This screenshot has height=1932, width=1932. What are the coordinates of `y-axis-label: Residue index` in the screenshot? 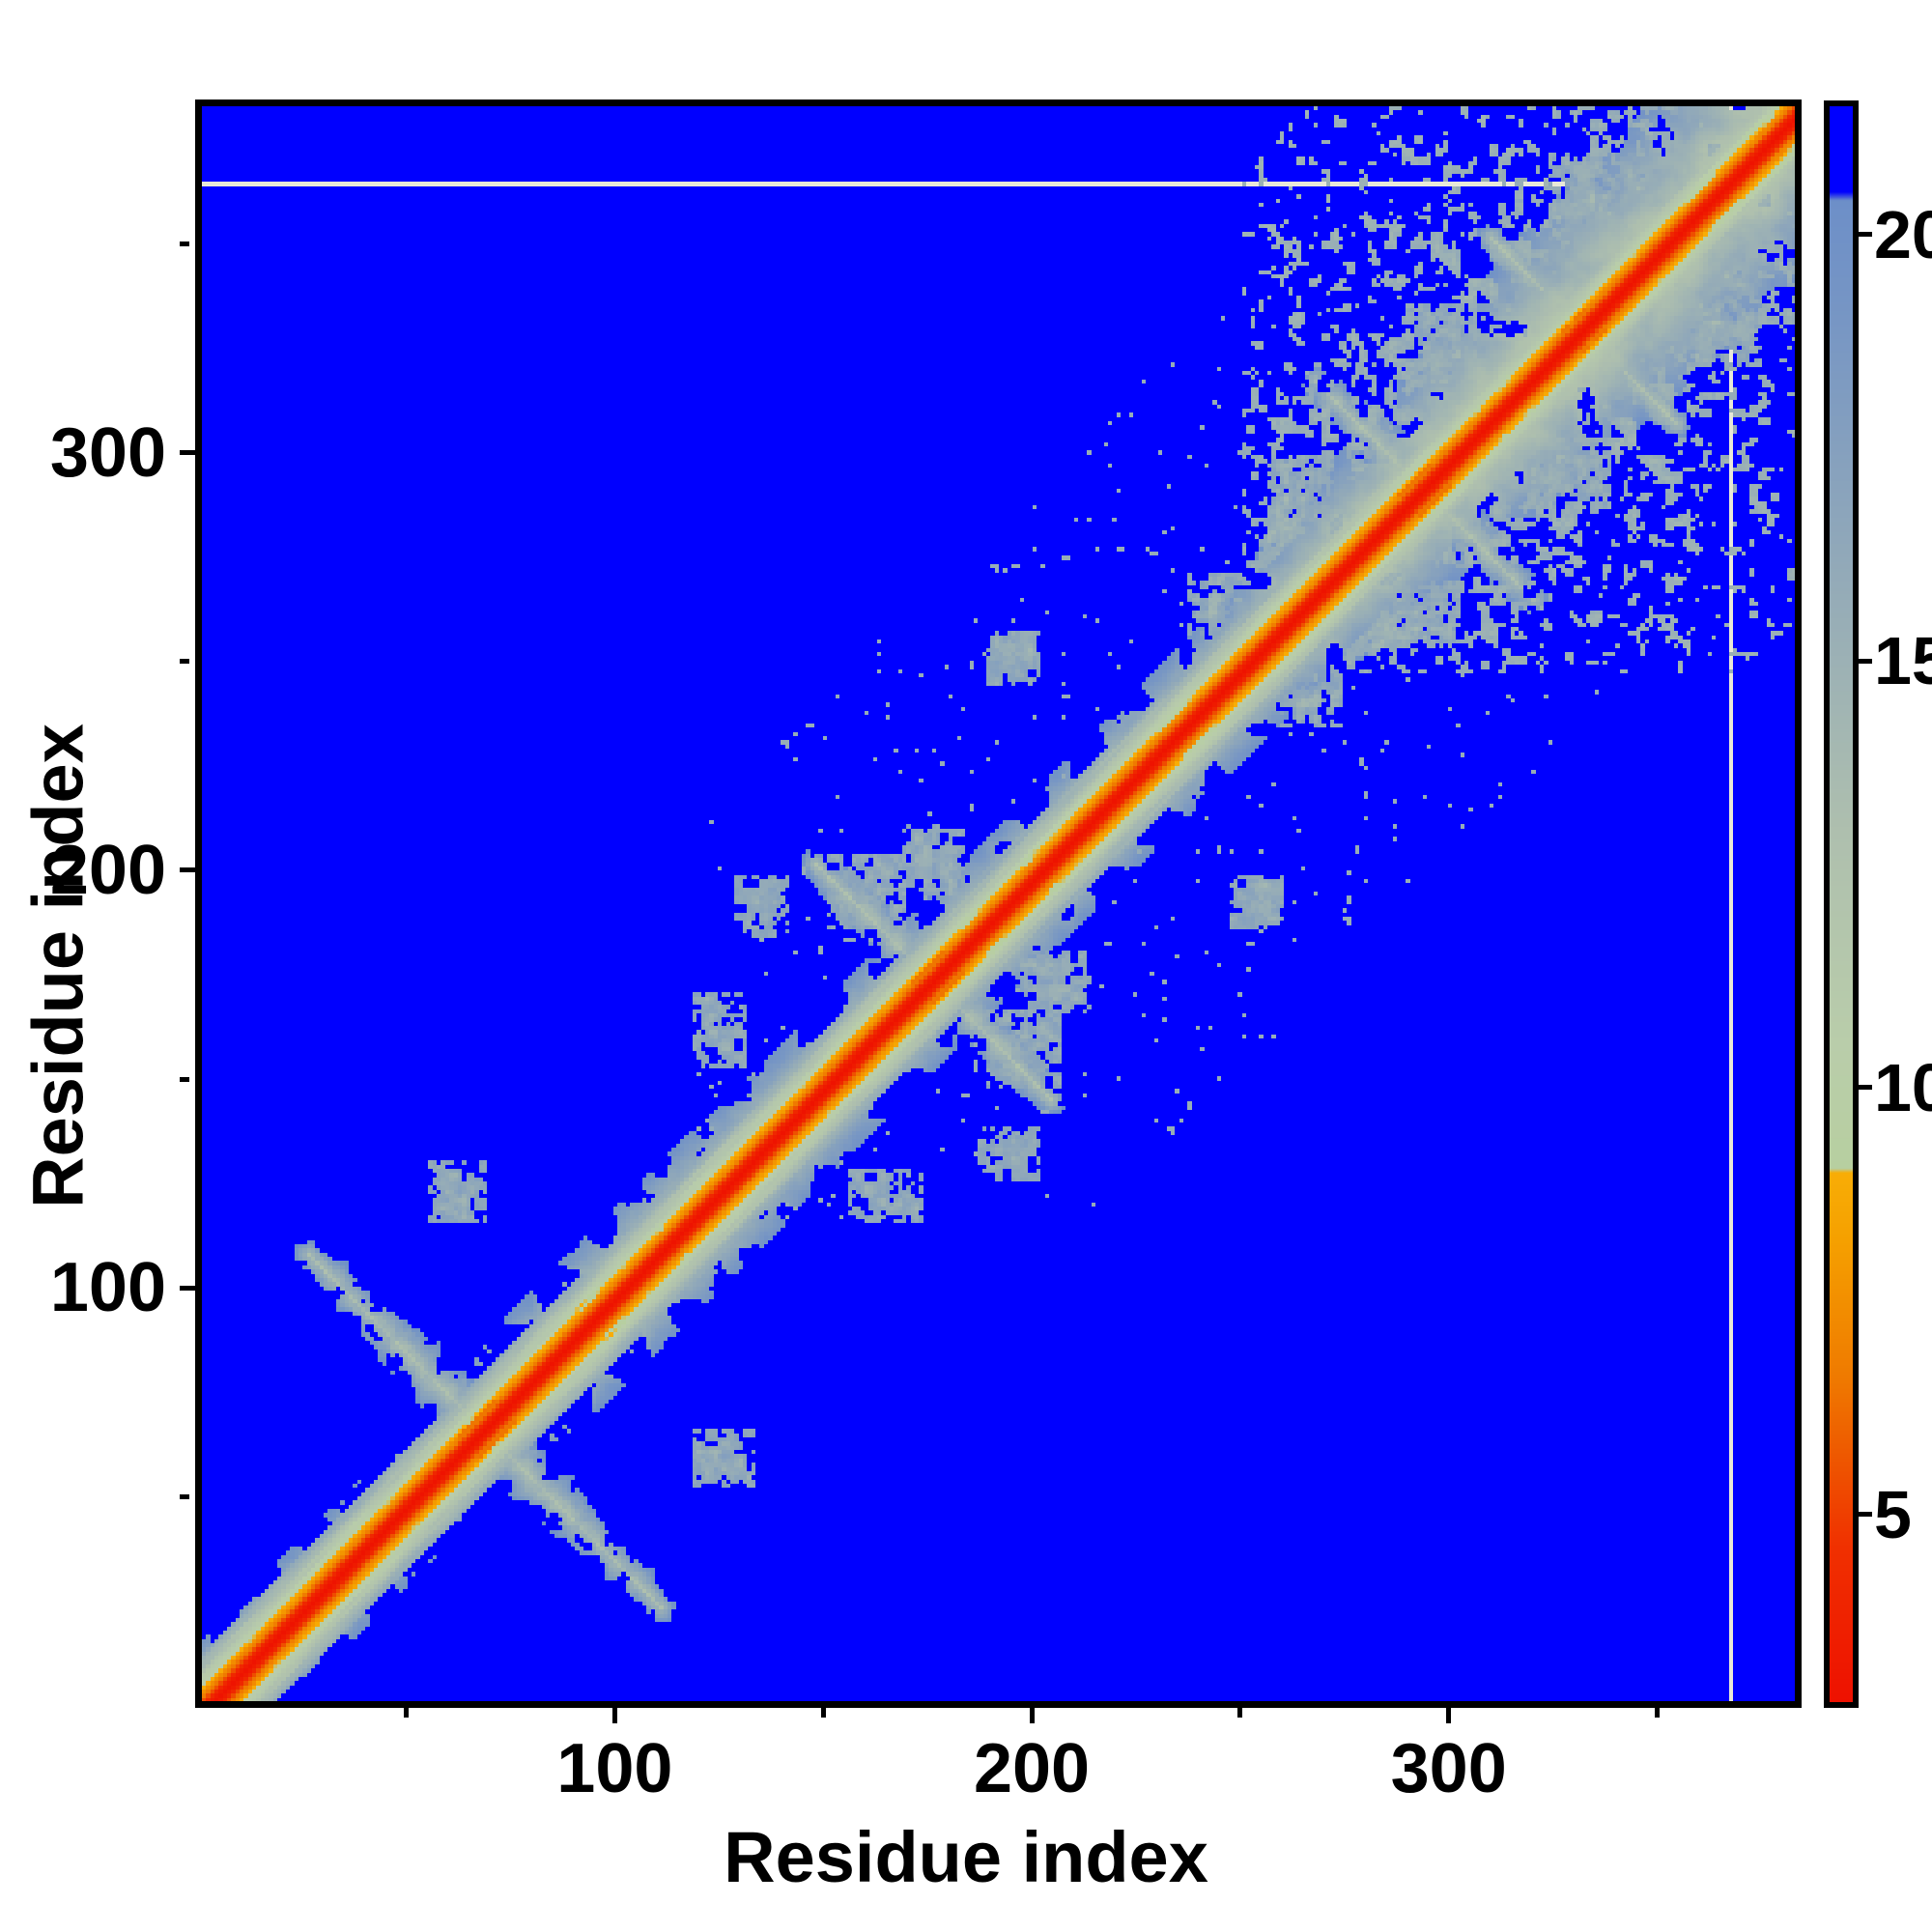 It's located at (58, 966).